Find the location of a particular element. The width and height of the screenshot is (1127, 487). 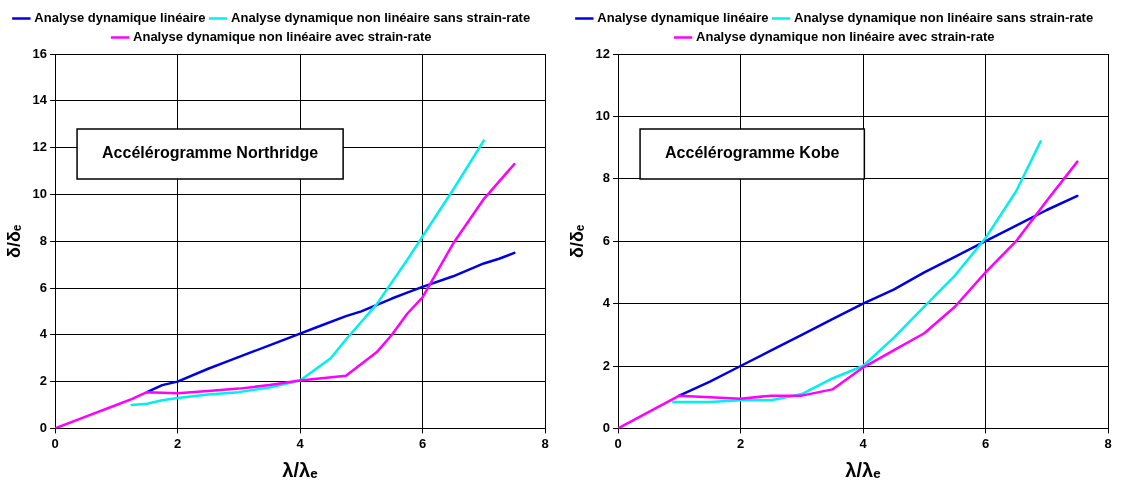

annotation: Accélérogramme Kobe is located at coordinates (752, 153).